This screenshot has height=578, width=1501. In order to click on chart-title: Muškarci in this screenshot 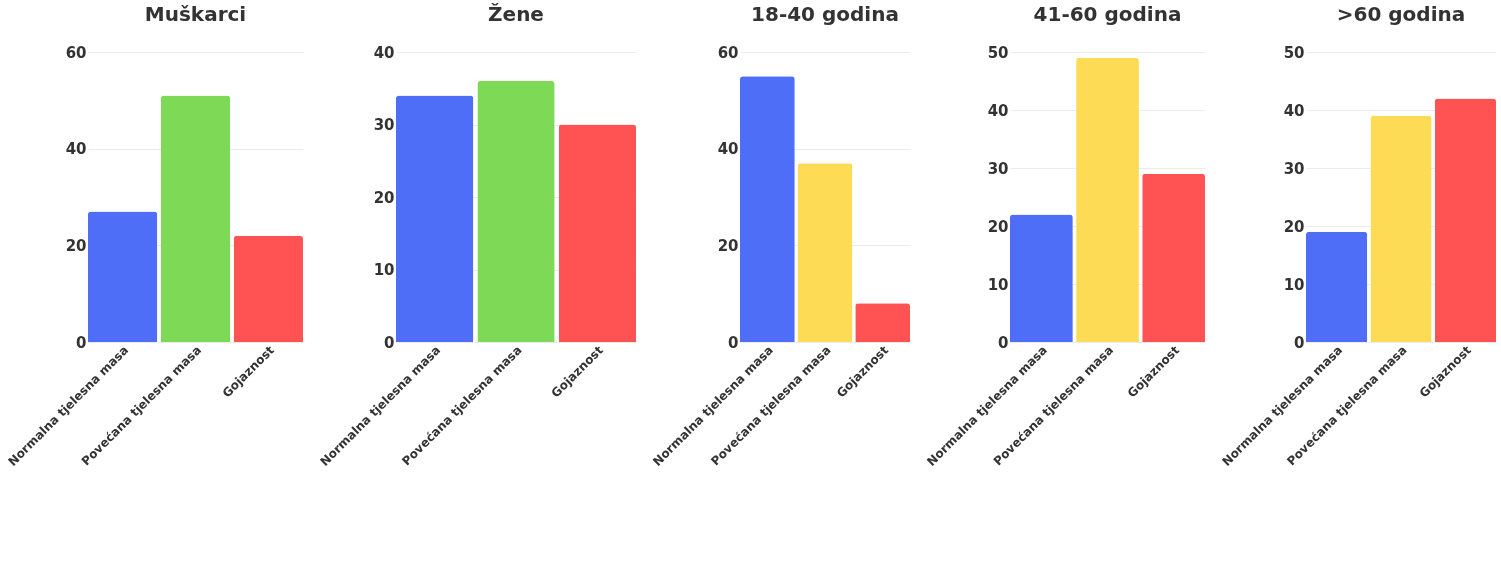, I will do `click(195, 14)`.